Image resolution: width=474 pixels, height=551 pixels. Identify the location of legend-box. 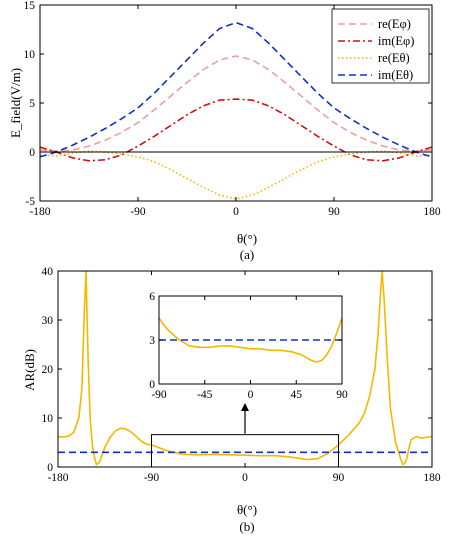
(380, 46).